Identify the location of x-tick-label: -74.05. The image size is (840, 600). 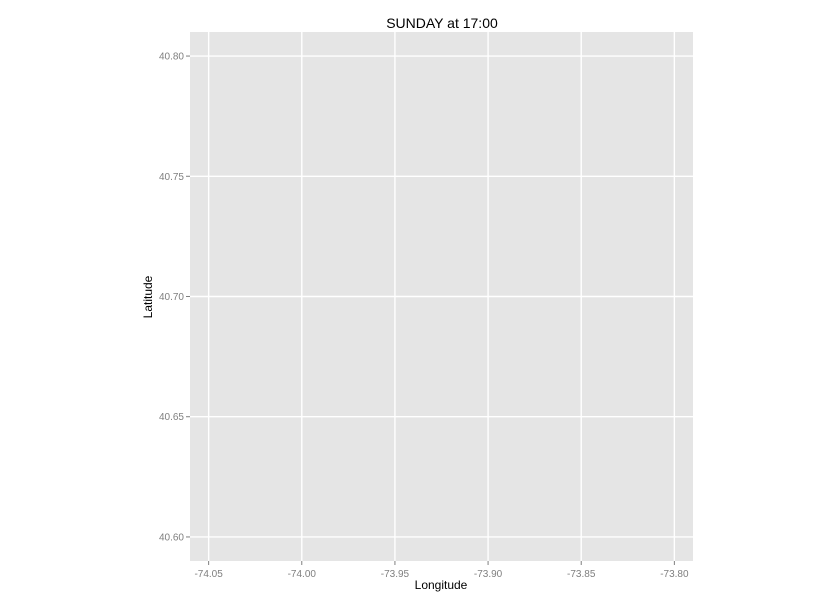
(208, 574).